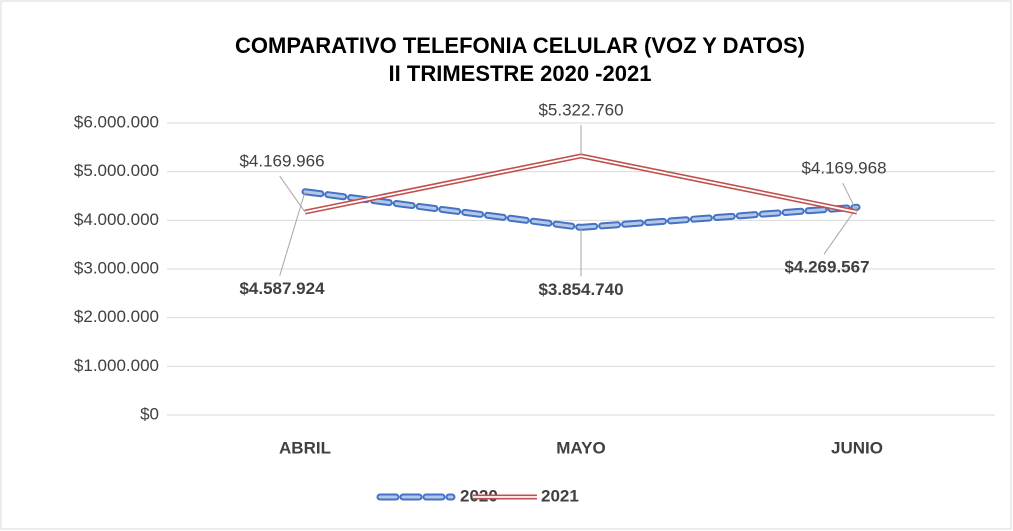 The width and height of the screenshot is (1013, 531). I want to click on data-label: $3.854.740, so click(580, 289).